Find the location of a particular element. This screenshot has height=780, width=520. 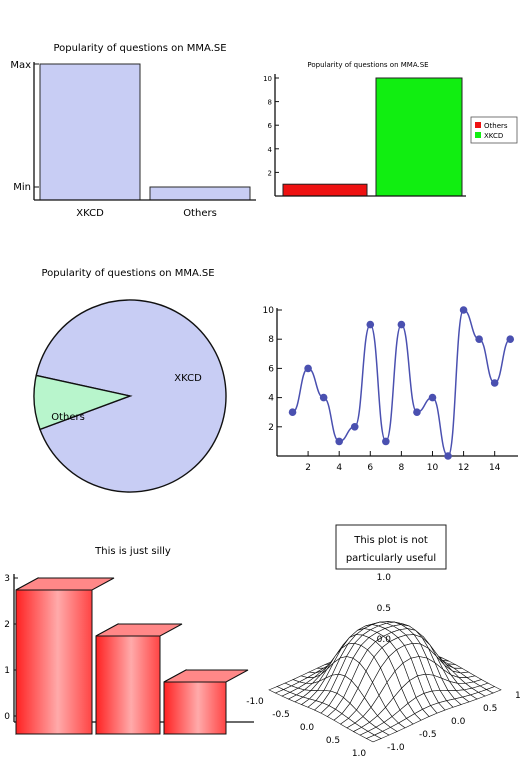

surface-ytick-2: 0.0 is located at coordinates (458, 722).